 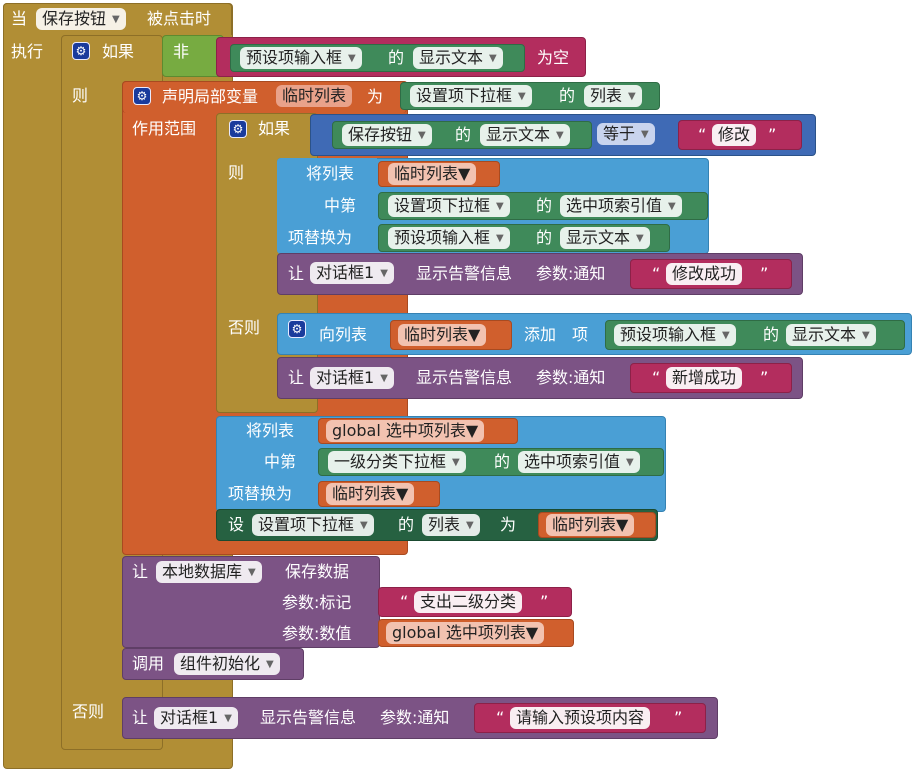 I want to click on replace2-index-component-dropdown: 一级分类下拉框 ▼, so click(x=397, y=462).